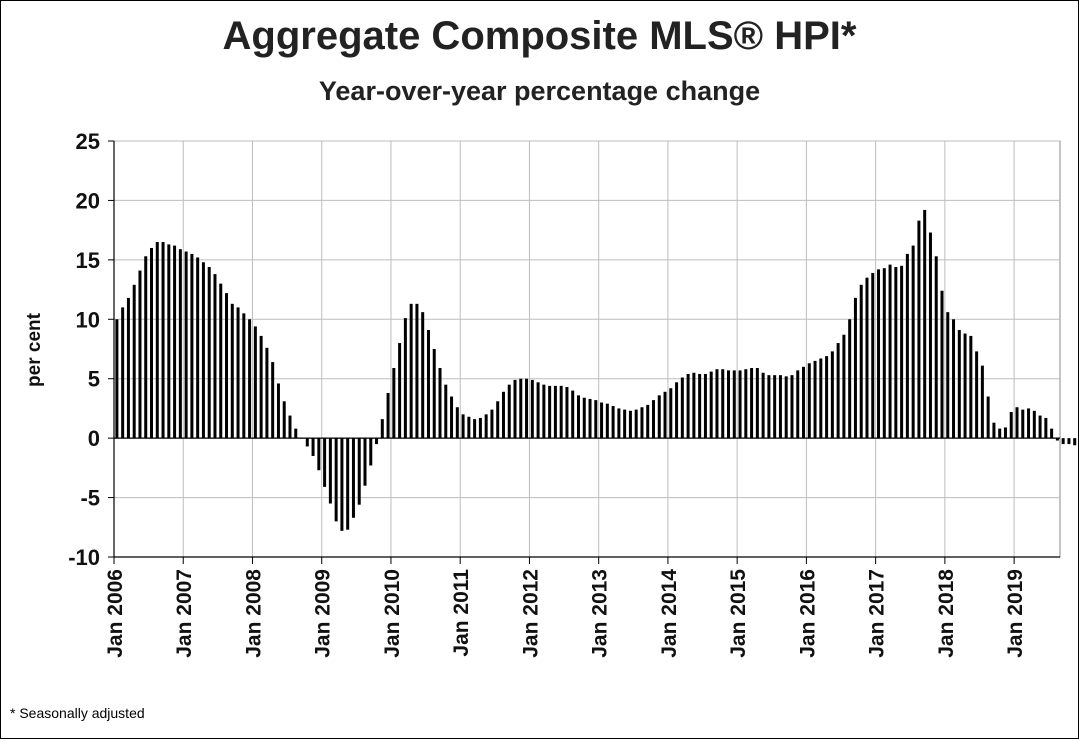 This screenshot has height=739, width=1079. I want to click on x-tick-label: Jan 2008, so click(253, 613).